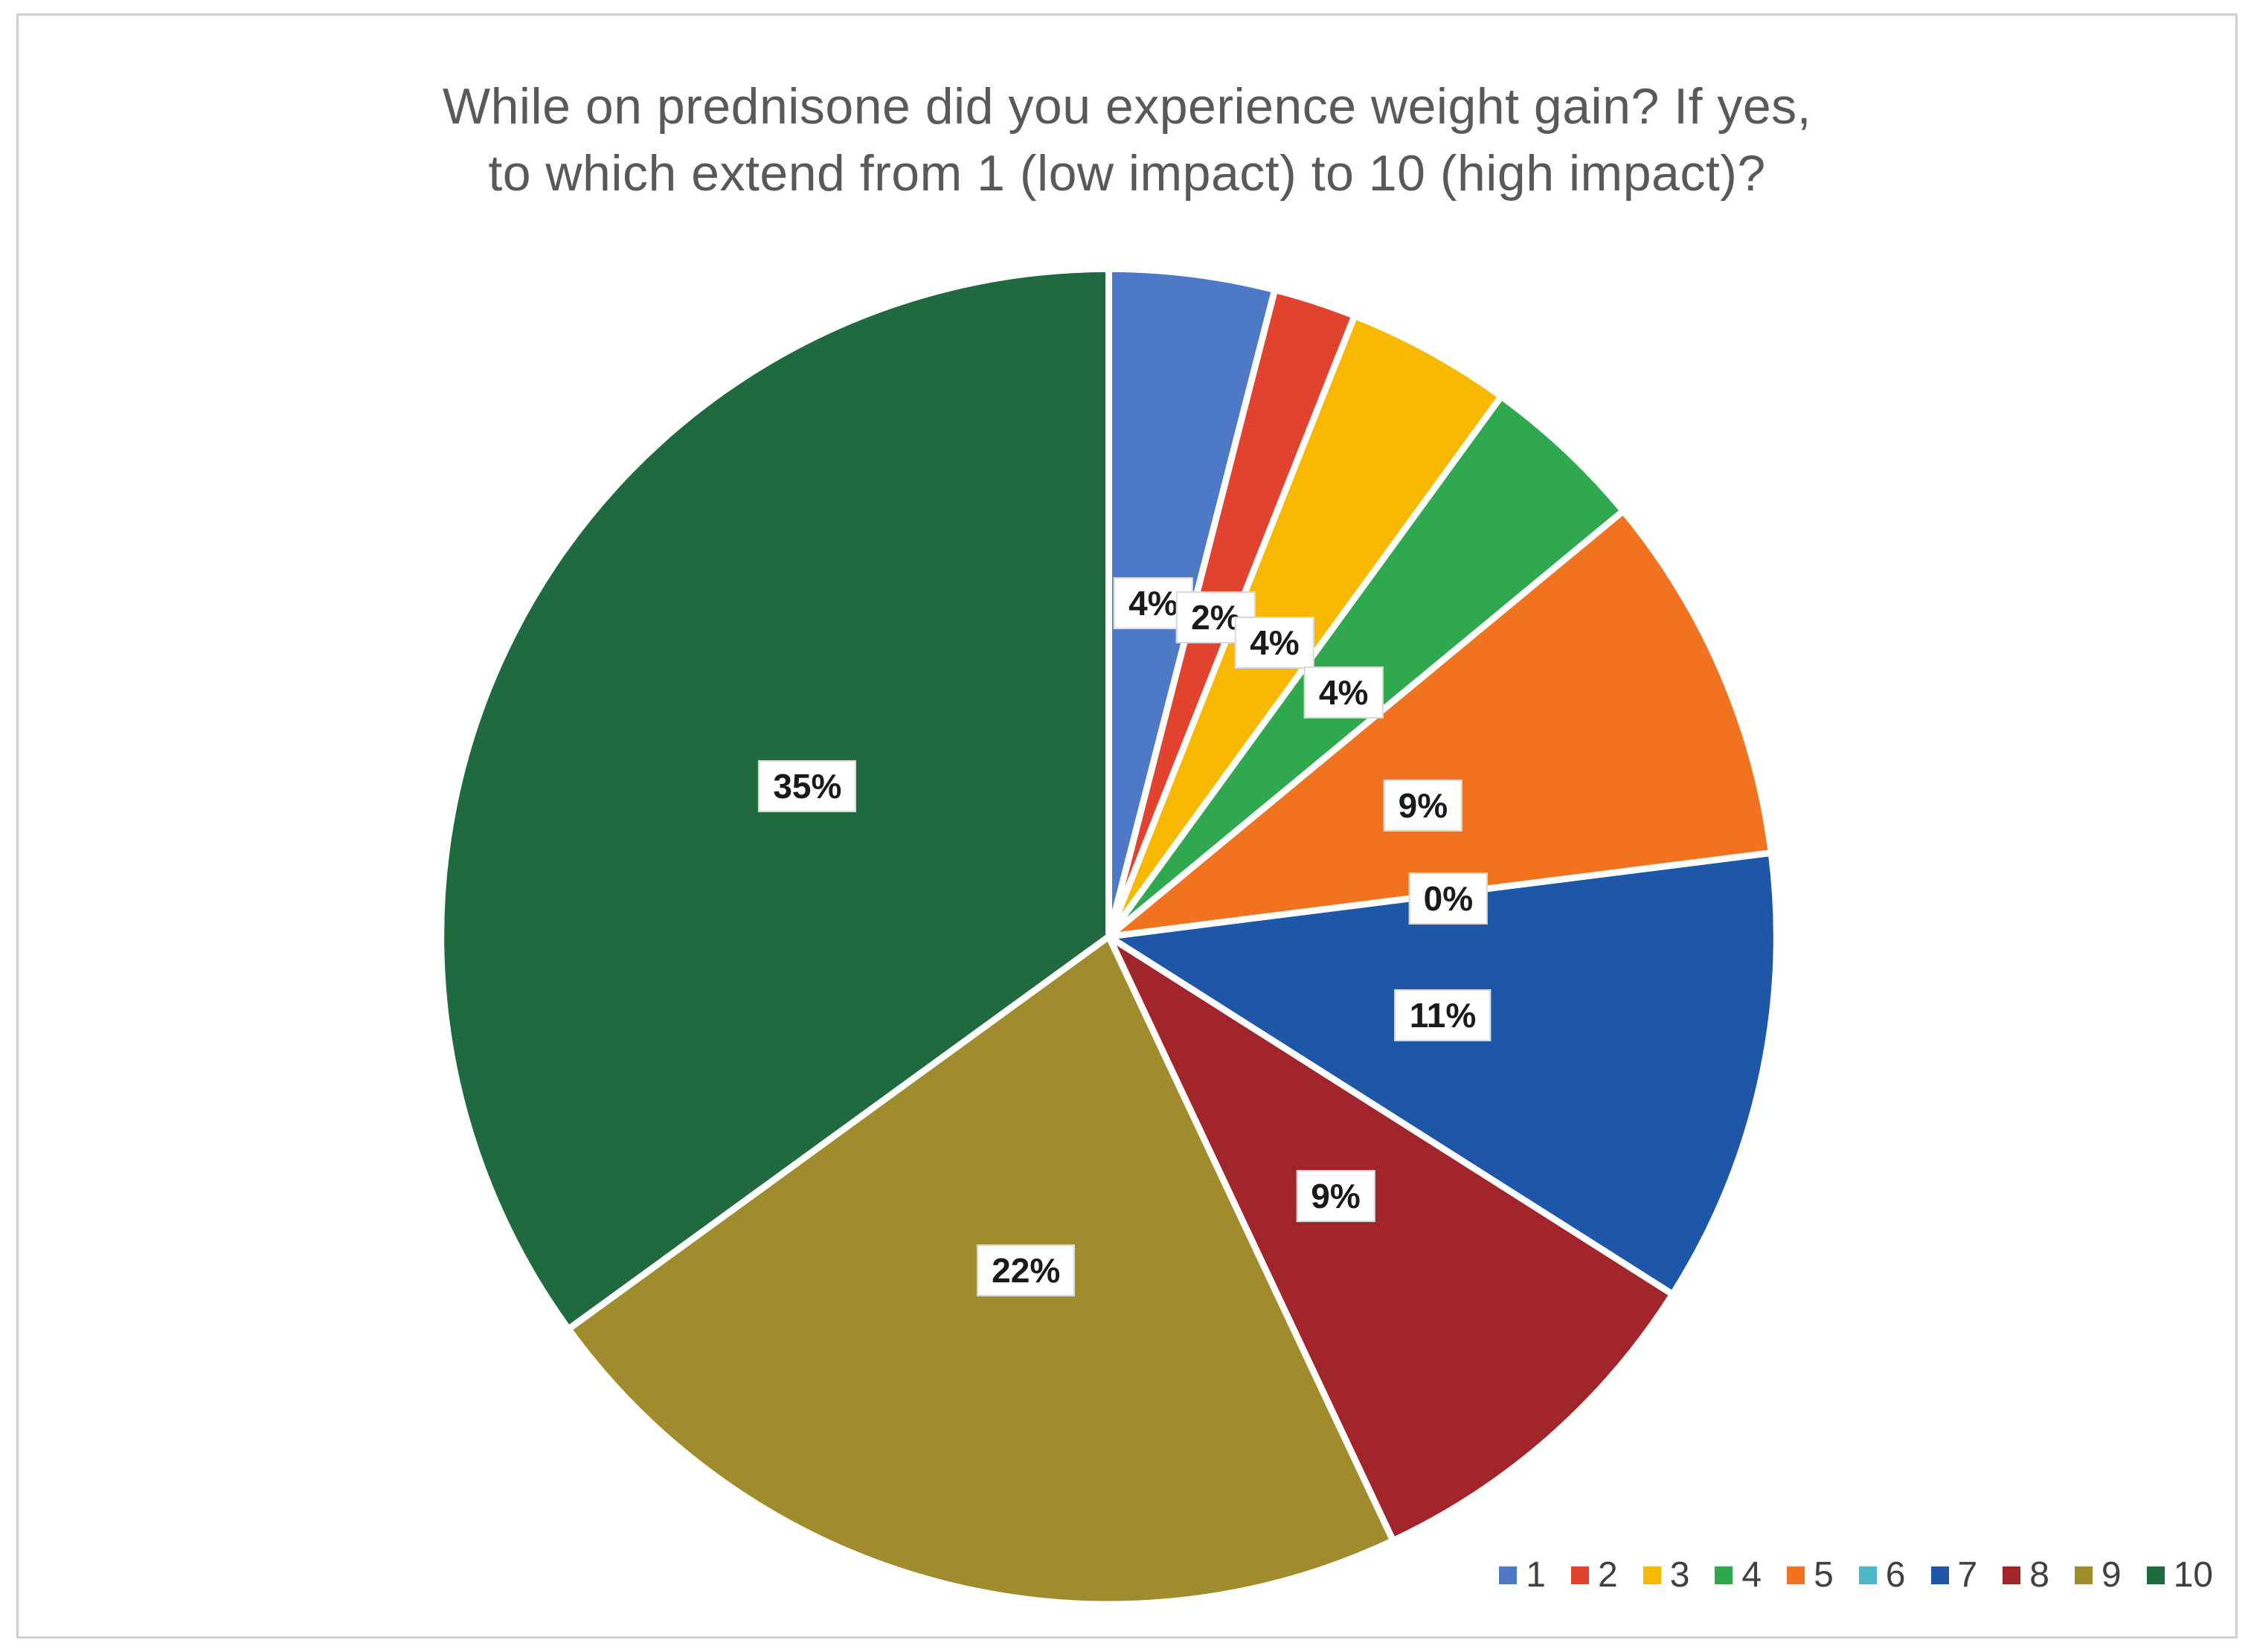 The image size is (2254, 1652). I want to click on legend-label-9: 9, so click(2111, 1575).